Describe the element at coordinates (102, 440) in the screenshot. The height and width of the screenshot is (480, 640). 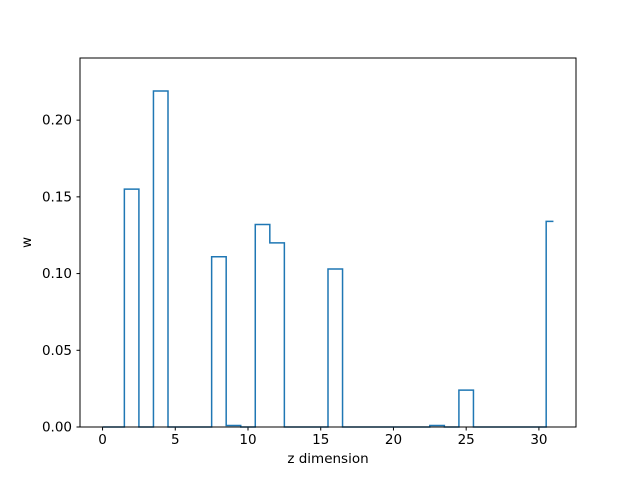
I see `x-tick-label: 0` at that location.